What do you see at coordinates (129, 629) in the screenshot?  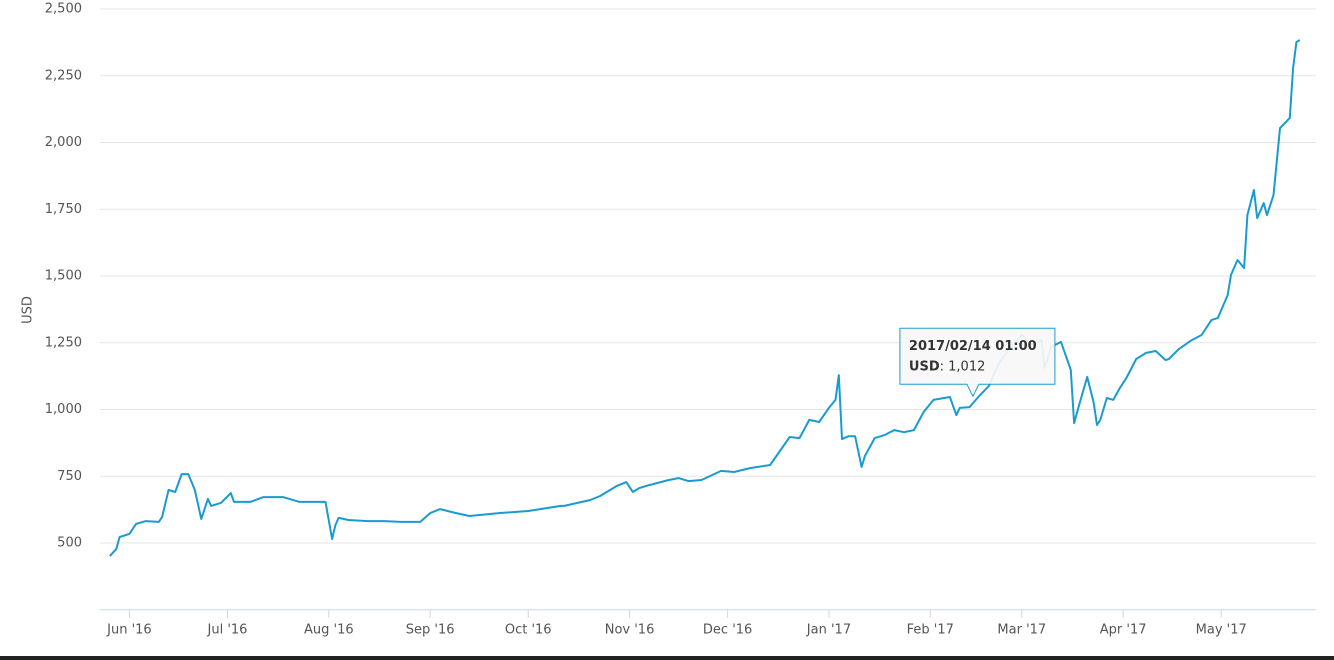 I see `x-tick-label: Jun '16` at bounding box center [129, 629].